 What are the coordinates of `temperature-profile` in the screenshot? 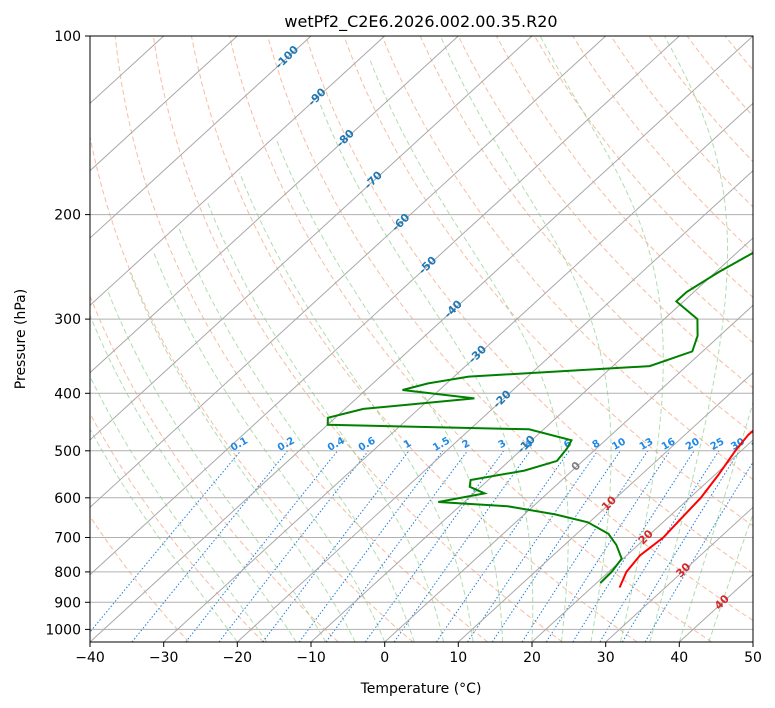 It's located at (685, 508).